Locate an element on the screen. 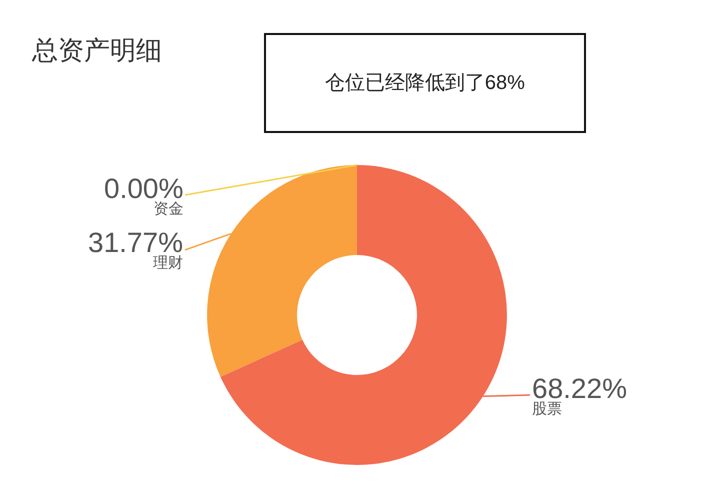  chart-title: 总资产明细 is located at coordinates (96, 50).